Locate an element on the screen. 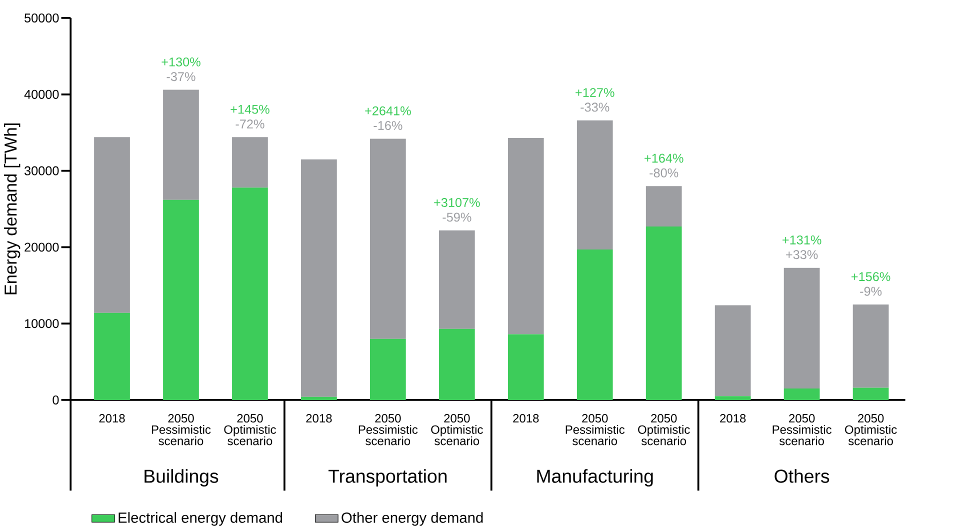 The width and height of the screenshot is (961, 527). y-tick-label: 30000 is located at coordinates (41, 171).